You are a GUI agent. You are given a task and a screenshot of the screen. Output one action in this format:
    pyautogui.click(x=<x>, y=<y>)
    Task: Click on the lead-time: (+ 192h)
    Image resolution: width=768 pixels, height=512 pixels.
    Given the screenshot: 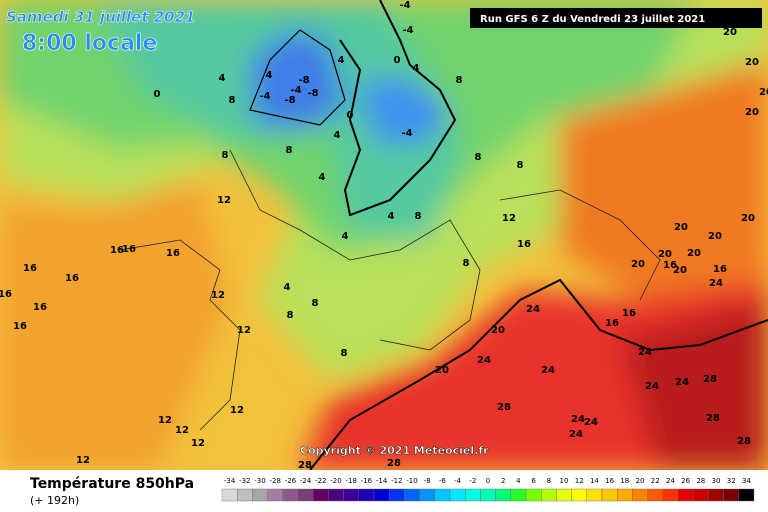 What is the action you would take?
    pyautogui.click(x=54, y=500)
    